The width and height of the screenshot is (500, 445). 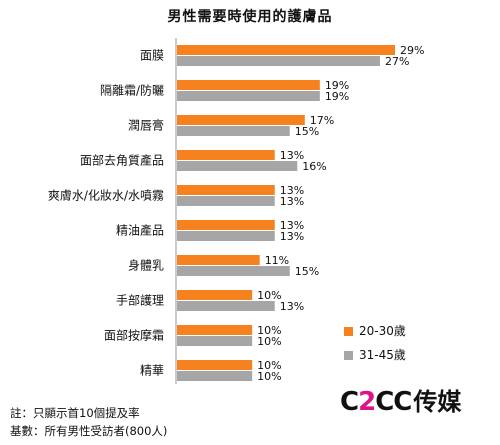 I want to click on note-scope: 註：只顯示首10個提及率, so click(x=75, y=413).